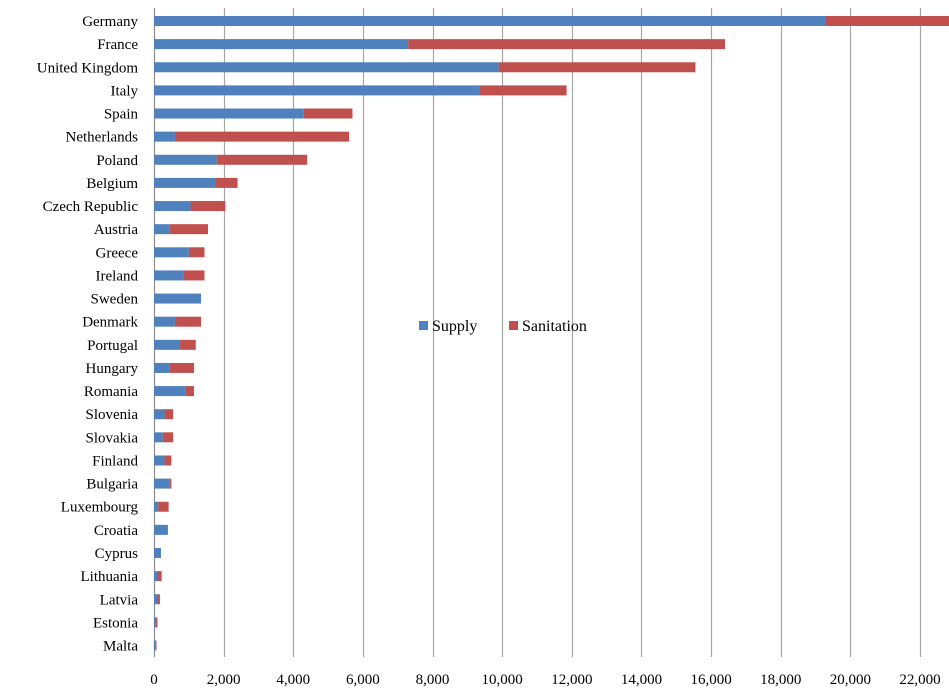 This screenshot has width=949, height=688. Describe the element at coordinates (115, 300) in the screenshot. I see `category-label: Sweden` at that location.